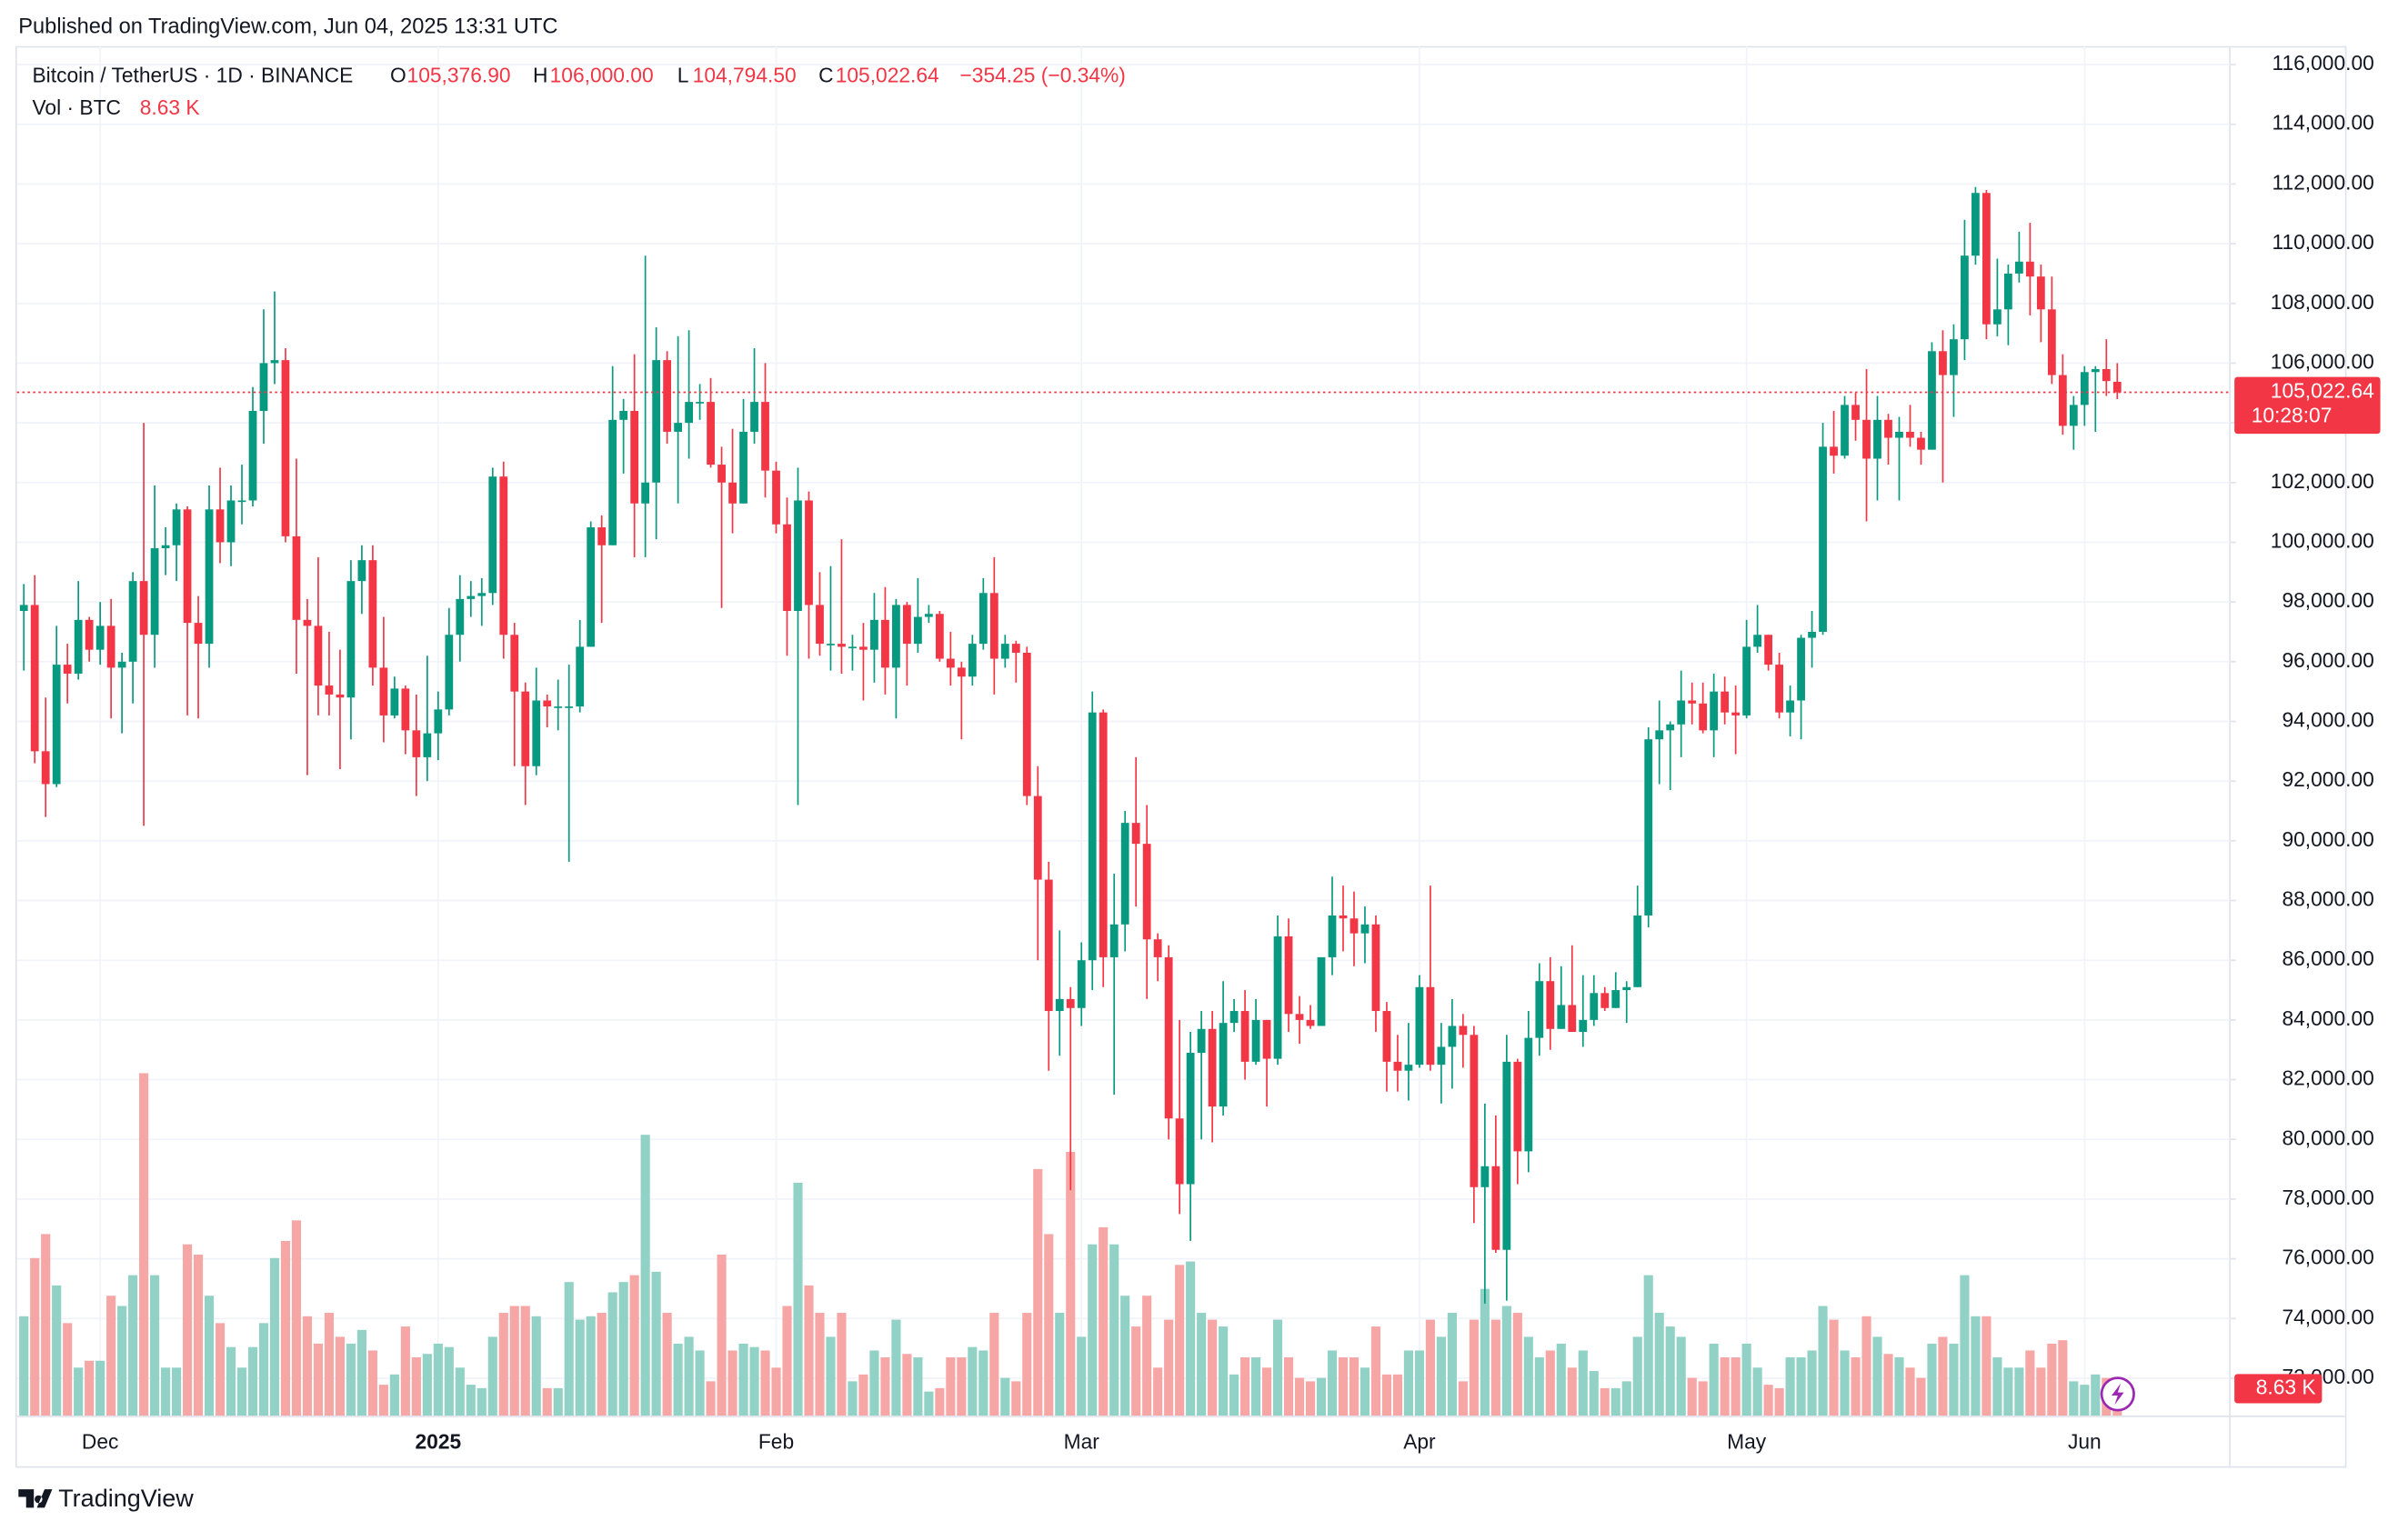  I want to click on brand: TradingView, so click(126, 1498).